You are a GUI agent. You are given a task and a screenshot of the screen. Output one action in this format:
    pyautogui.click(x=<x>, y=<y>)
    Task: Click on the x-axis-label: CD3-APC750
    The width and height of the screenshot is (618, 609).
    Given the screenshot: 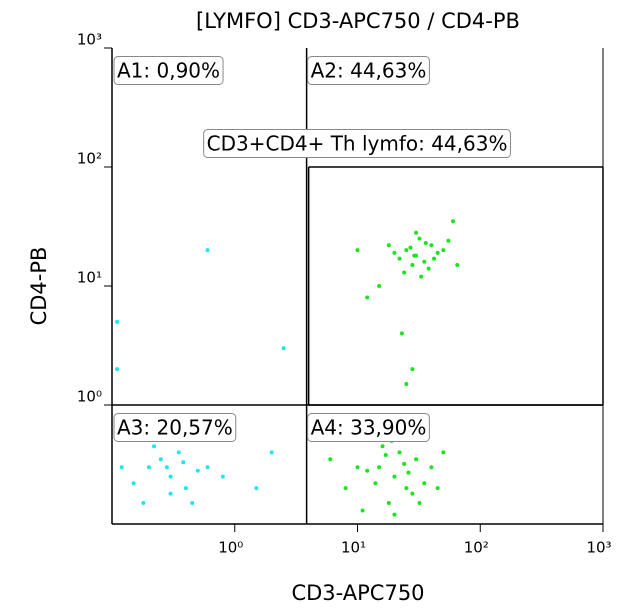 What is the action you would take?
    pyautogui.click(x=357, y=593)
    